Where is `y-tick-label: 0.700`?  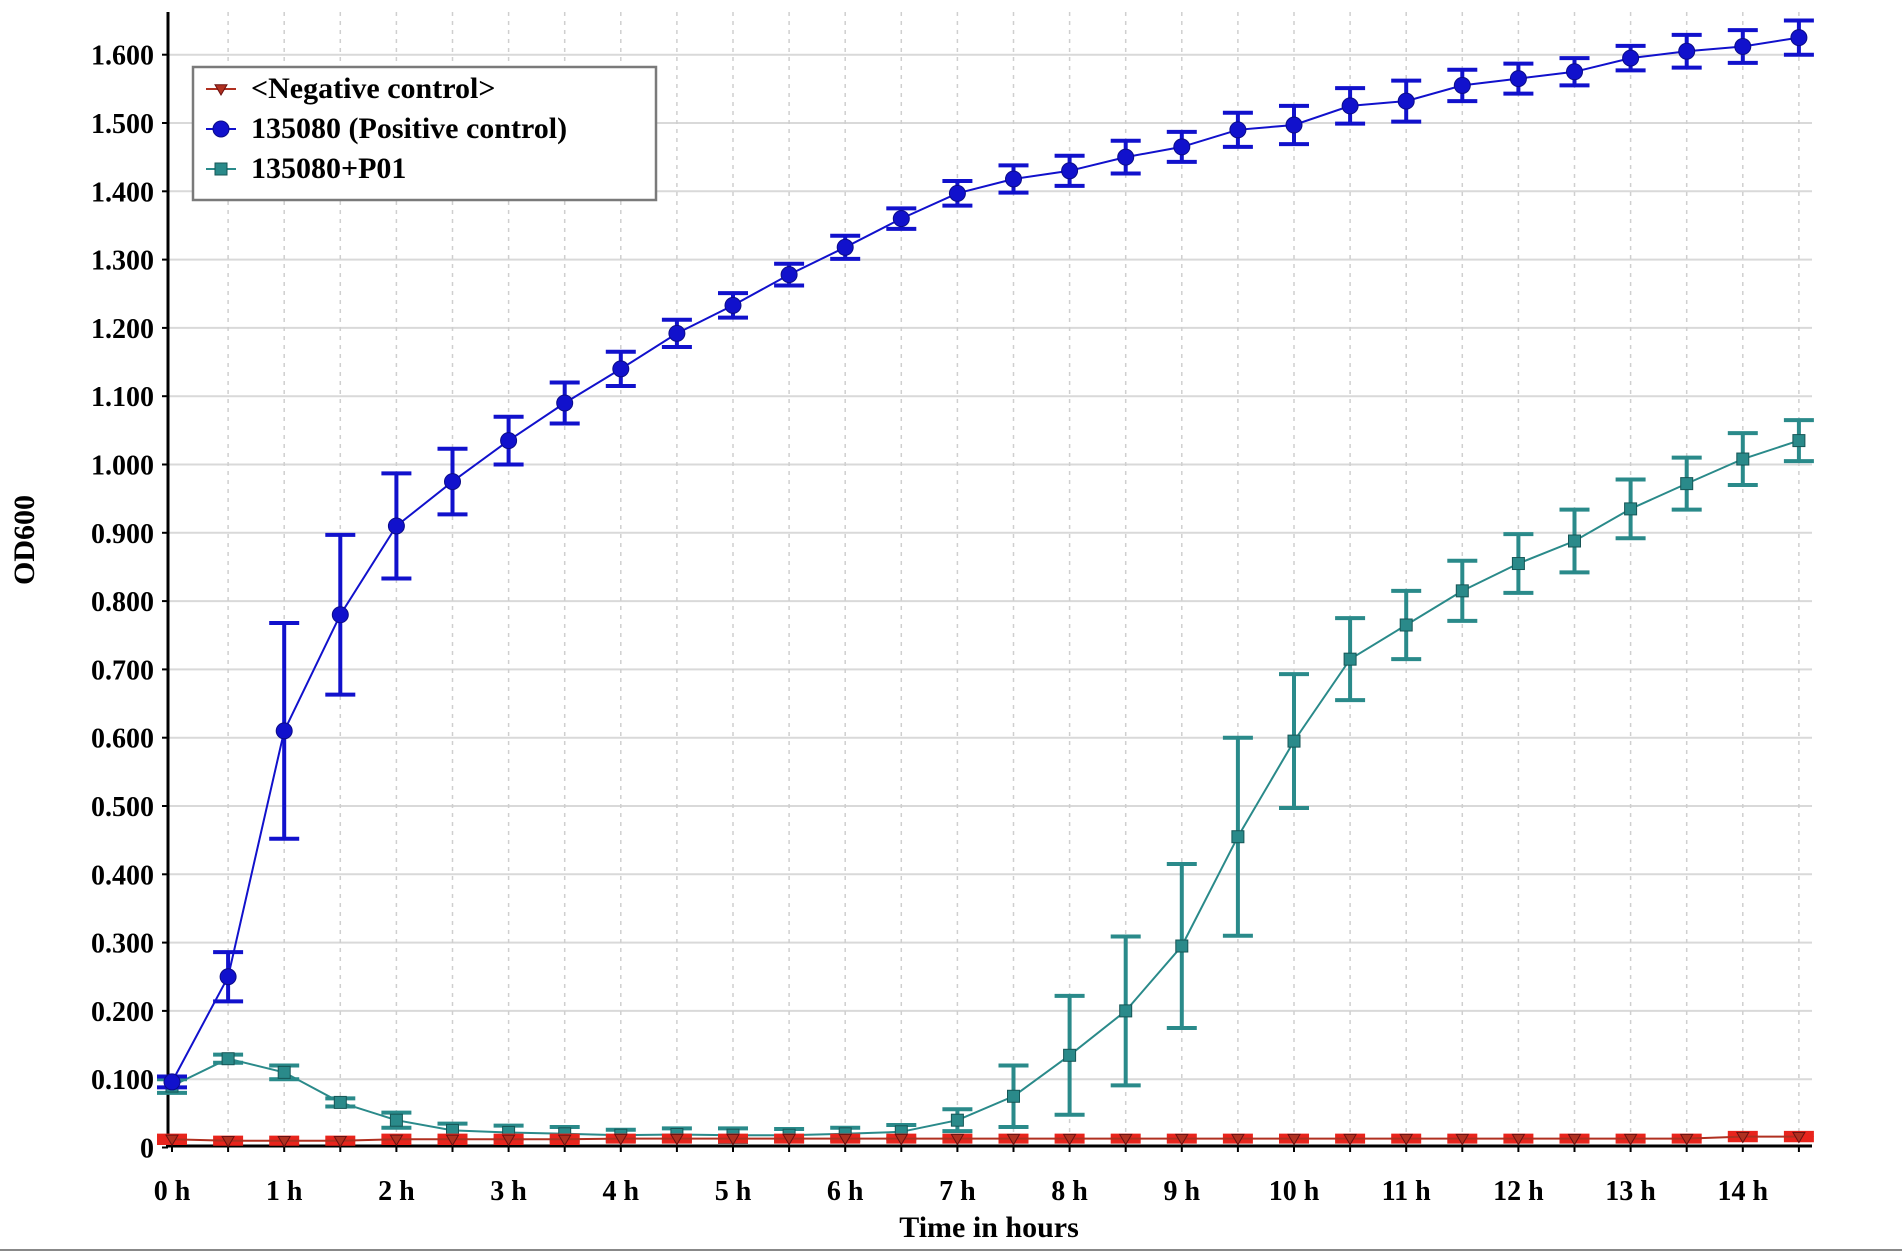
y-tick-label: 0.700 is located at coordinates (122, 670).